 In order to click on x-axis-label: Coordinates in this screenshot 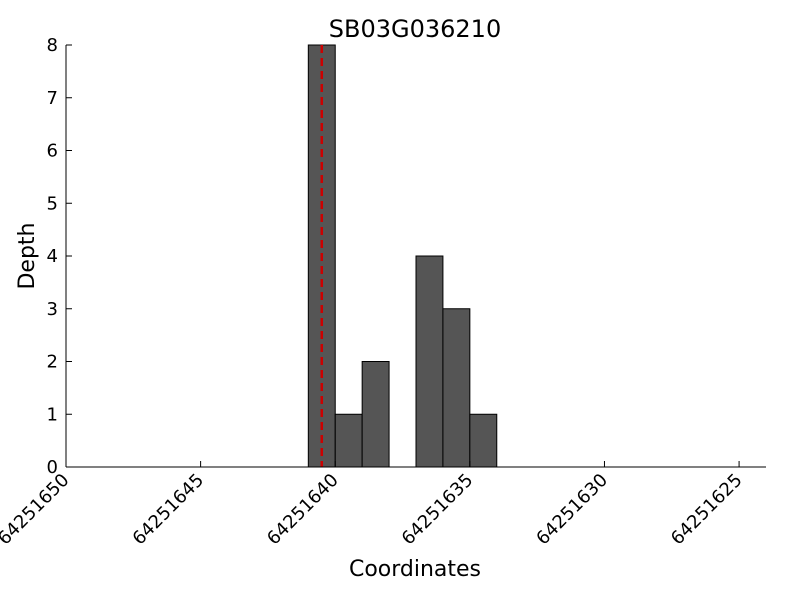, I will do `click(415, 569)`.